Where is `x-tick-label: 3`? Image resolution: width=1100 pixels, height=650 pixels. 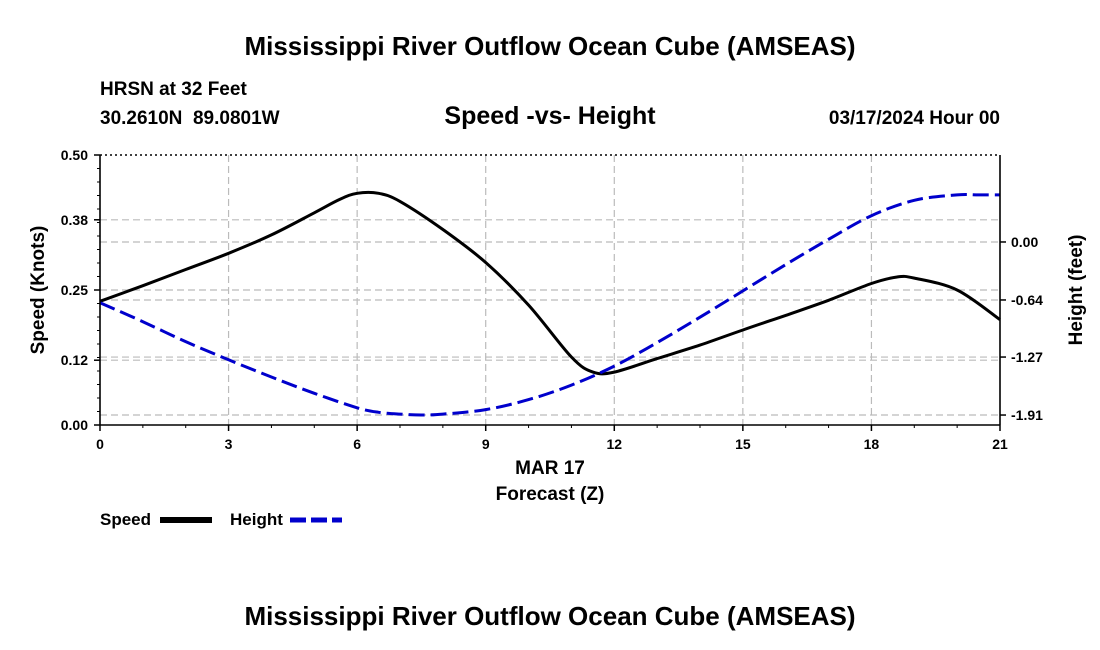
x-tick-label: 3 is located at coordinates (229, 444).